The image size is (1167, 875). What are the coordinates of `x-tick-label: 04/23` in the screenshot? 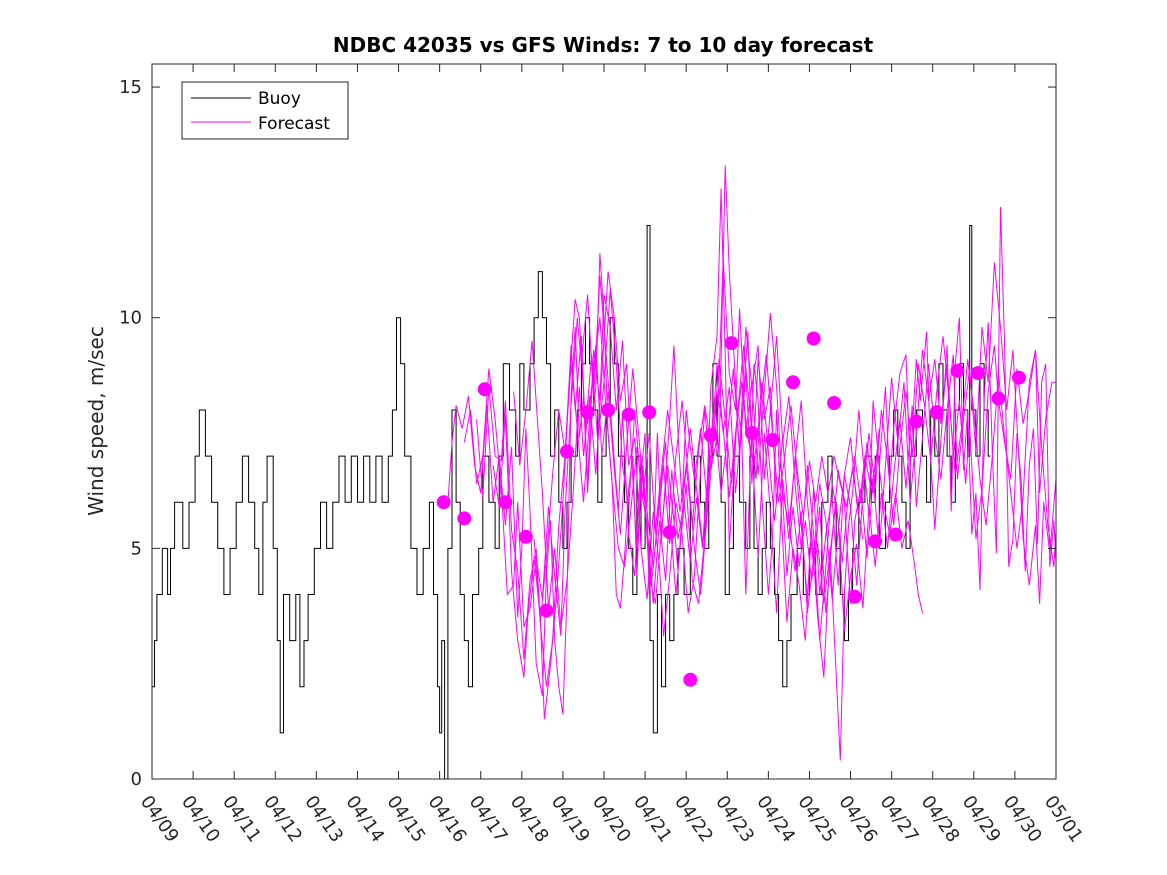 It's located at (734, 819).